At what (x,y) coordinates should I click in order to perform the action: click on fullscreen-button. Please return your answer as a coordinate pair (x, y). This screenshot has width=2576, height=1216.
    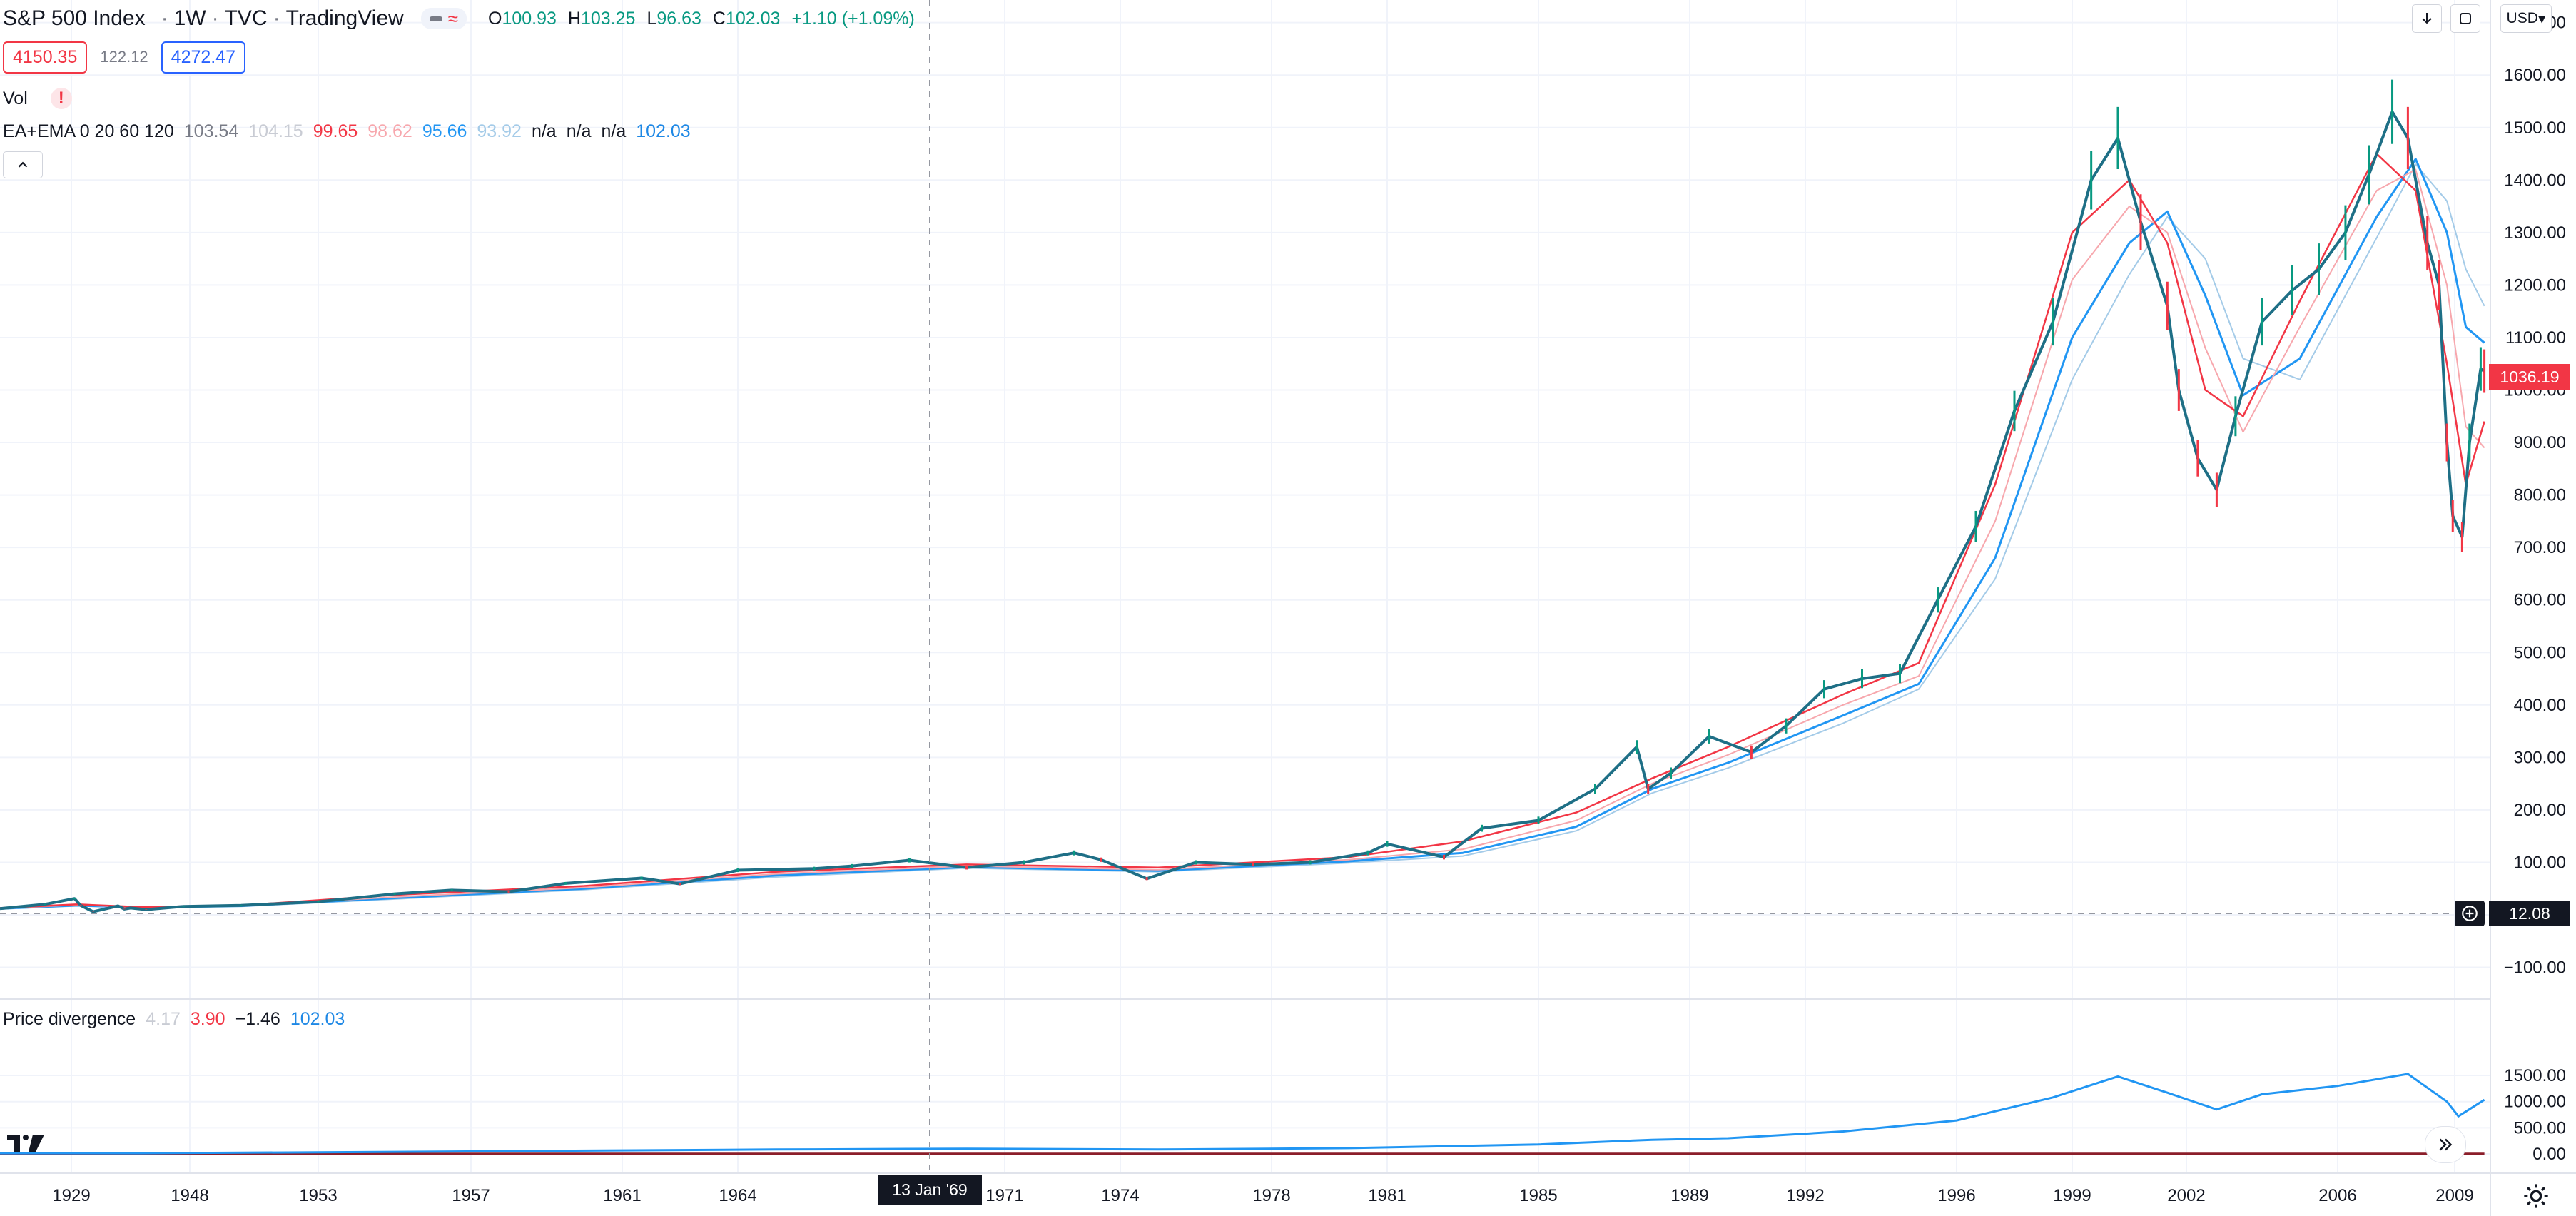
    Looking at the image, I should click on (2465, 18).